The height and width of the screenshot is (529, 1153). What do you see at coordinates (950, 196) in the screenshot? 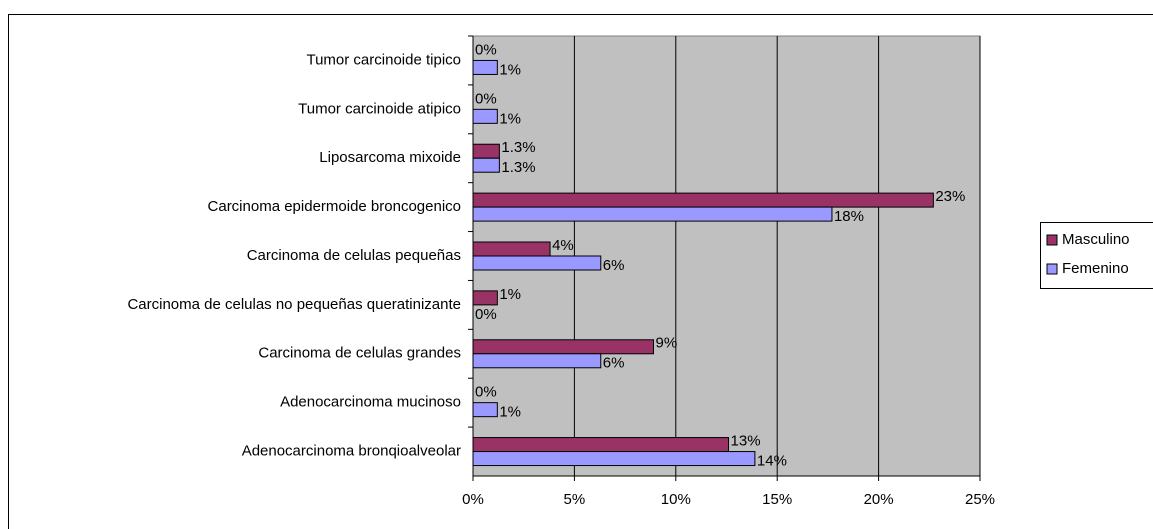
I see `data-label: 23%` at bounding box center [950, 196].